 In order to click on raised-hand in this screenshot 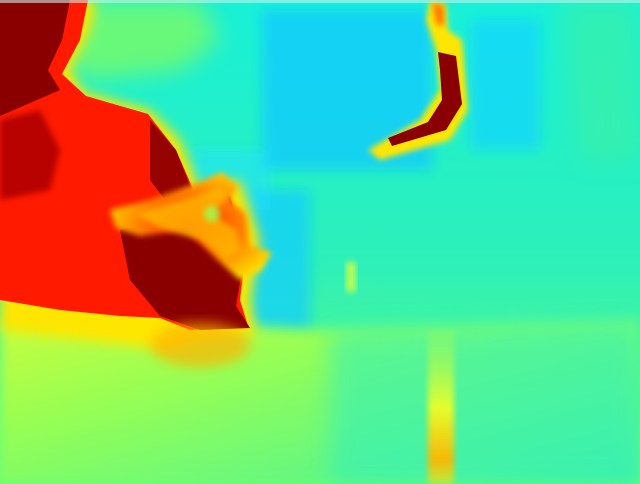, I will do `click(191, 226)`.